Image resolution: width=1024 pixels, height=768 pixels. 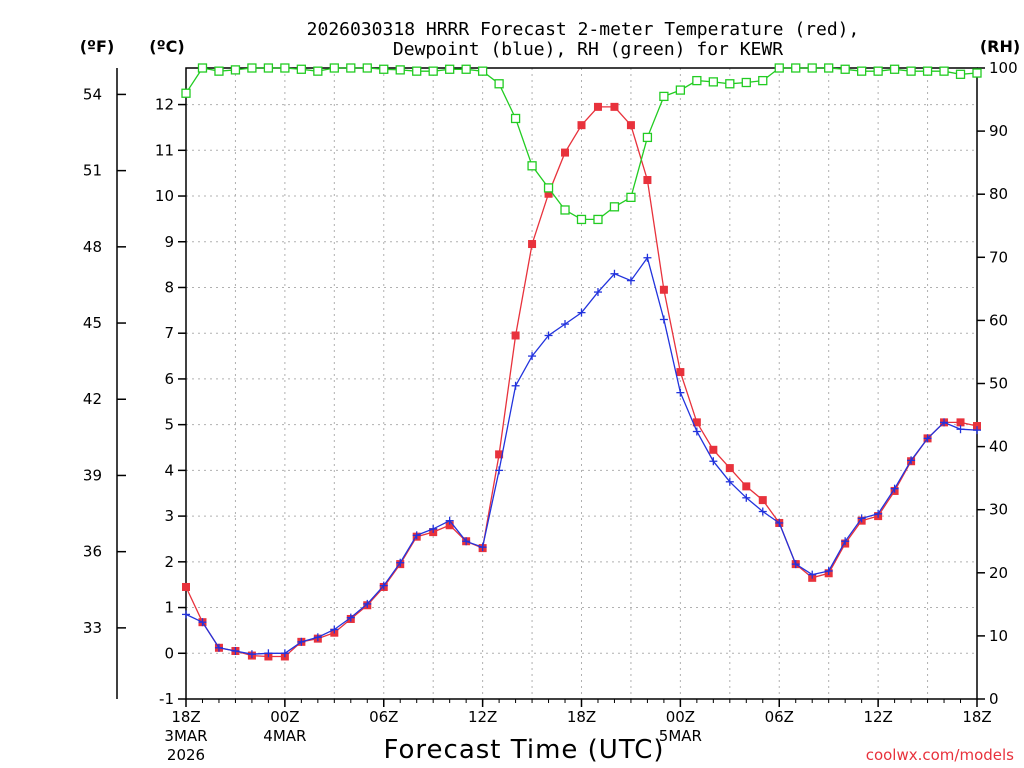 I want to click on x-tick-label: 18Z, so click(x=185, y=717).